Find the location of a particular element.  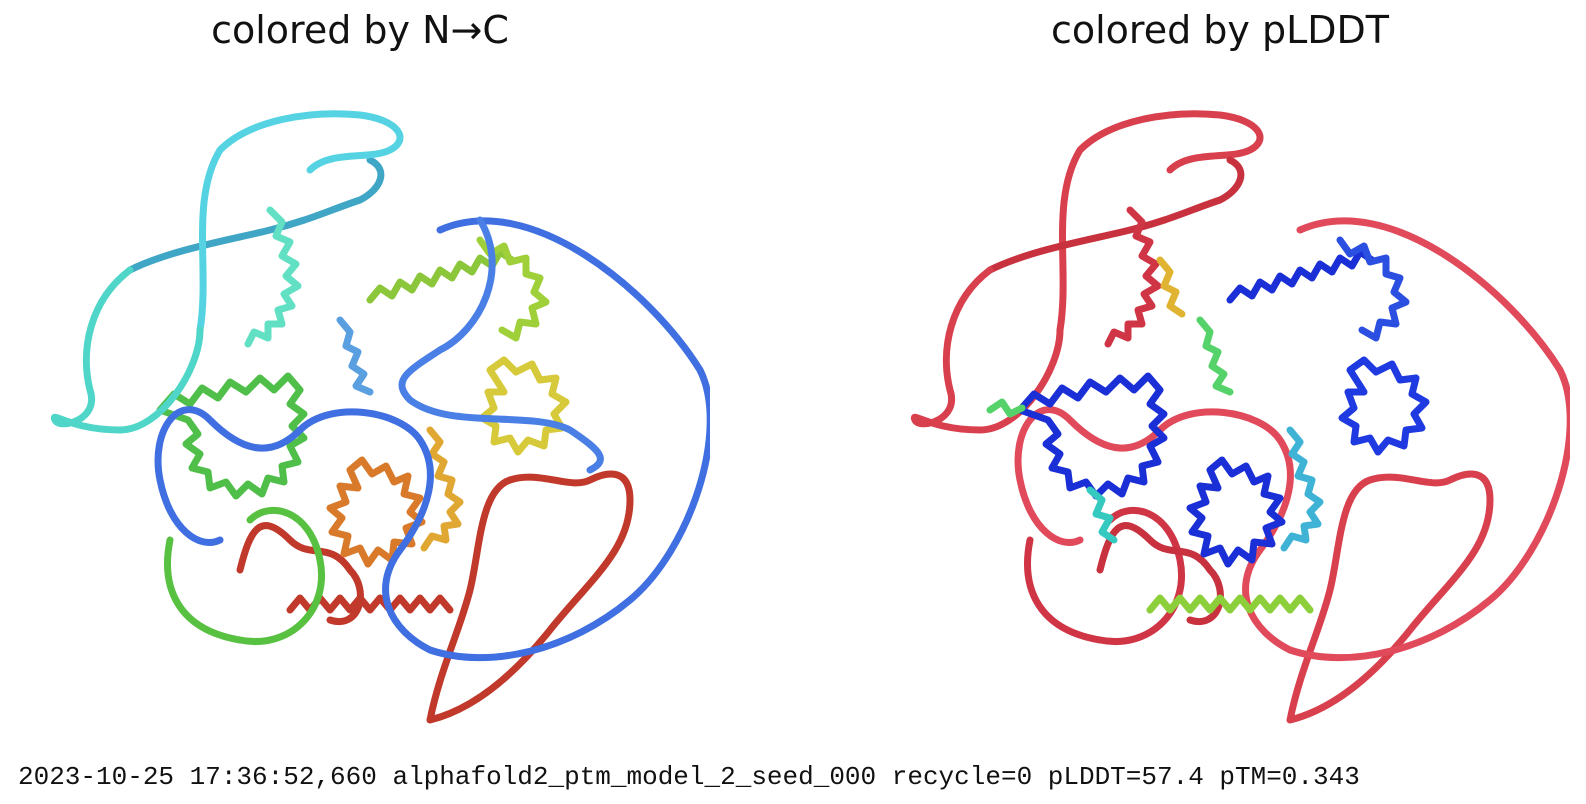

plddt-panel-title: colored by pLDDT is located at coordinates (1220, 30).